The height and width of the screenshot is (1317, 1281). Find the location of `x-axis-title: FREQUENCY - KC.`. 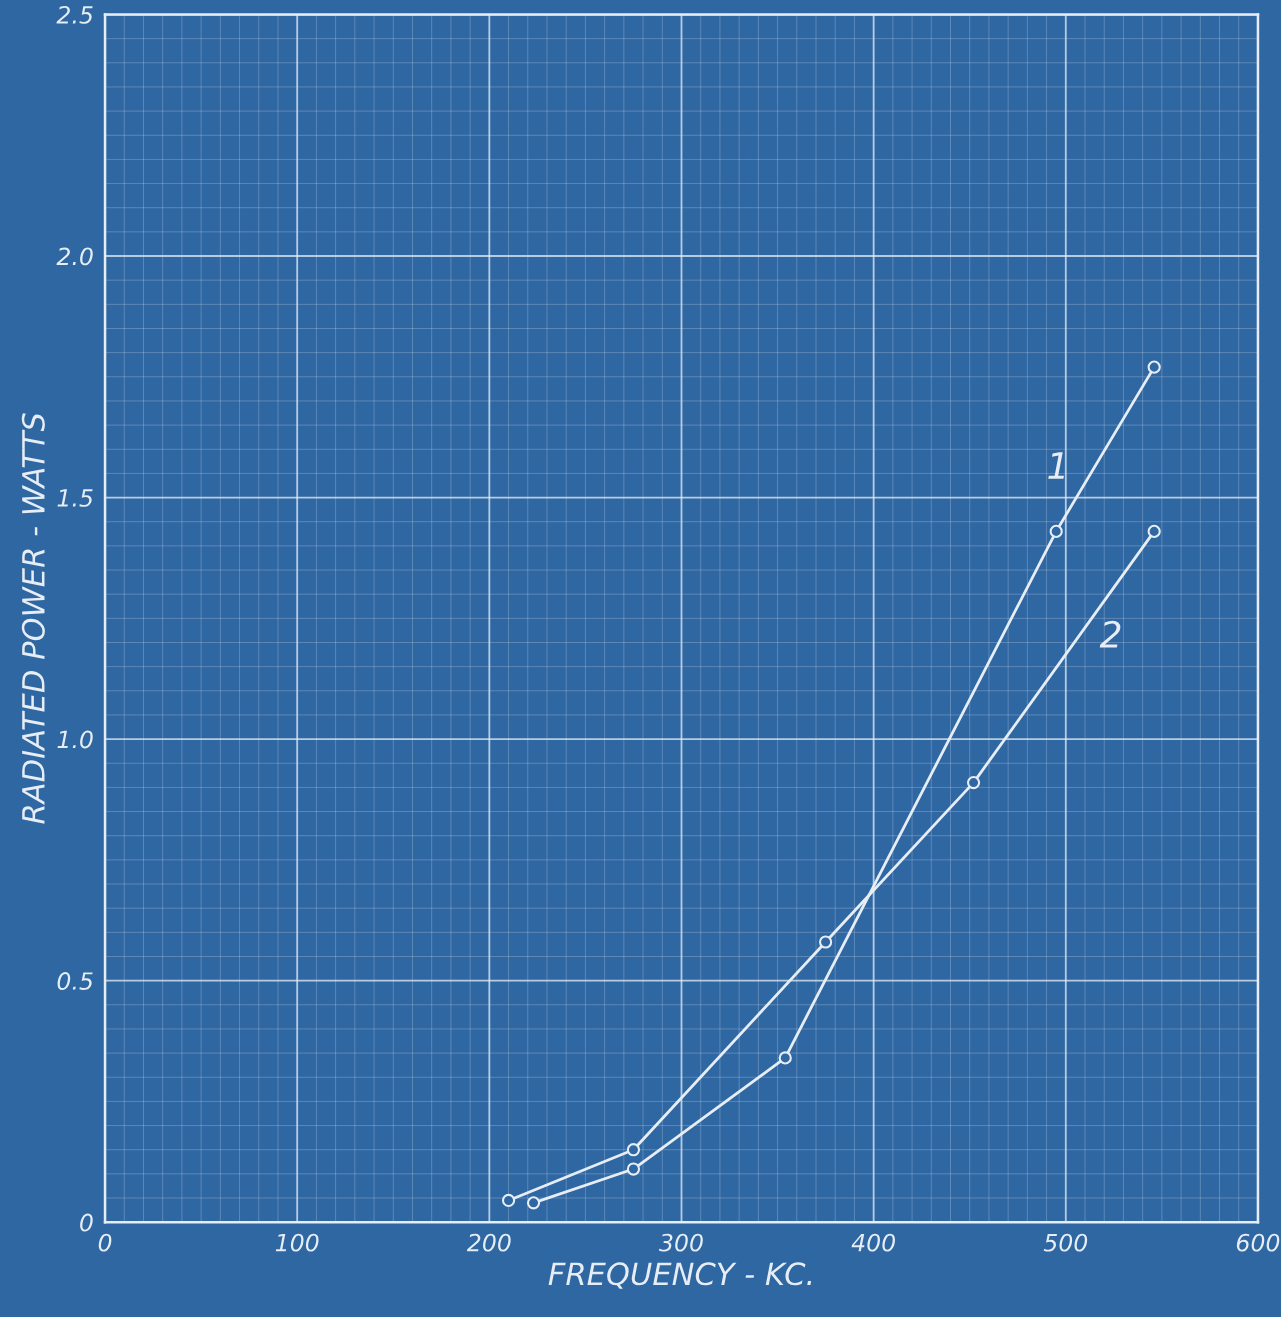

x-axis-title: FREQUENCY - KC. is located at coordinates (680, 1275).